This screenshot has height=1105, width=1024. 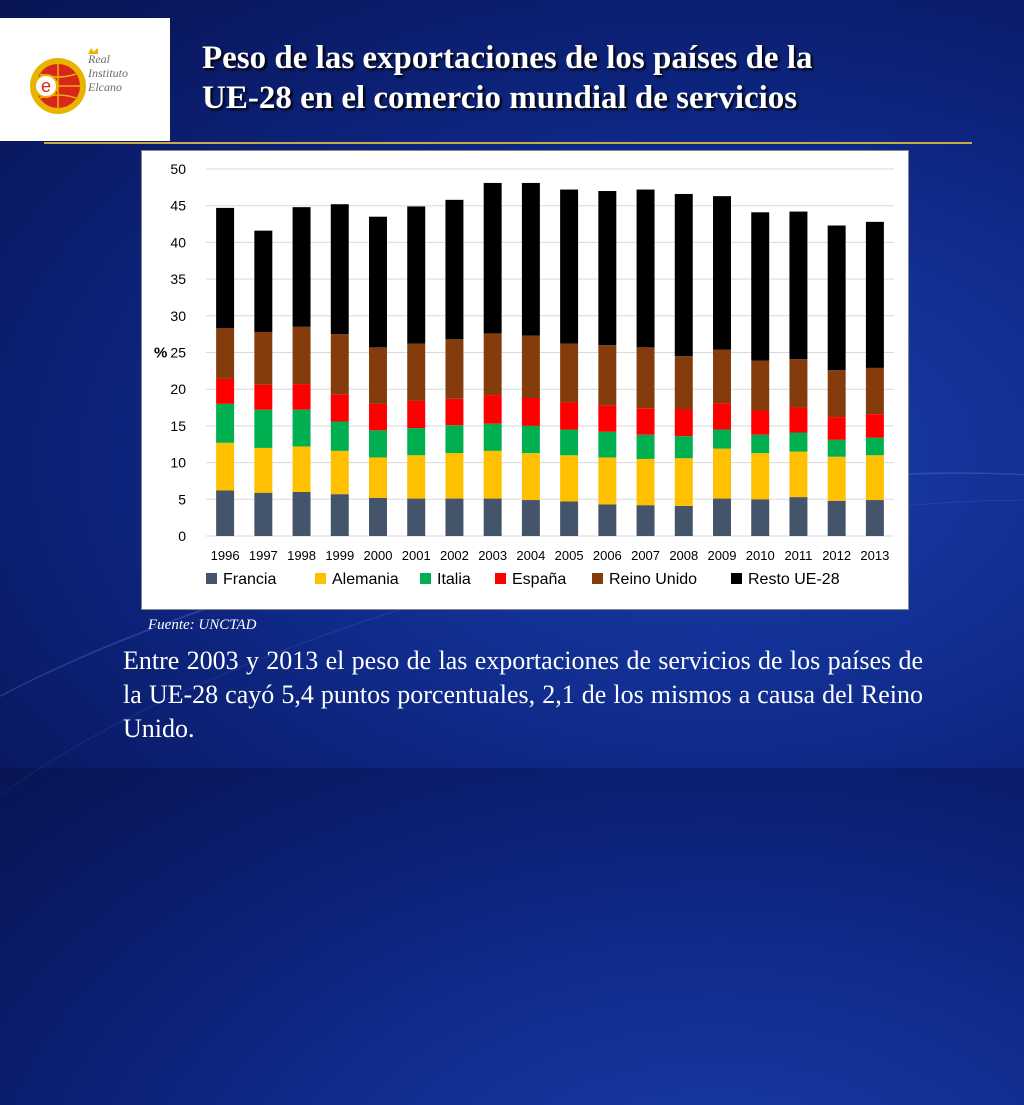 I want to click on logo-line-real: Real, so click(x=99, y=59).